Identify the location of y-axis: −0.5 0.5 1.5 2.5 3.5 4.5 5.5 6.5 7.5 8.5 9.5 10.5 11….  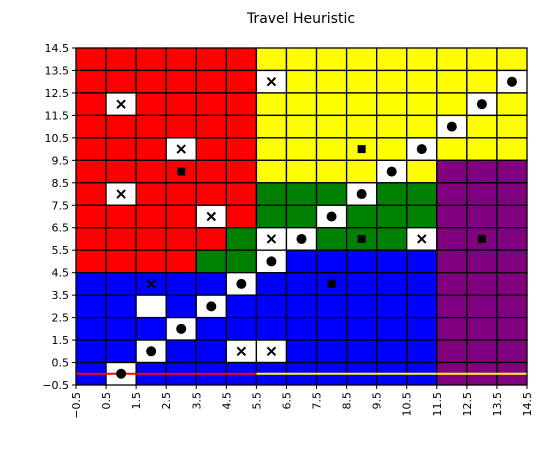
(59, 217).